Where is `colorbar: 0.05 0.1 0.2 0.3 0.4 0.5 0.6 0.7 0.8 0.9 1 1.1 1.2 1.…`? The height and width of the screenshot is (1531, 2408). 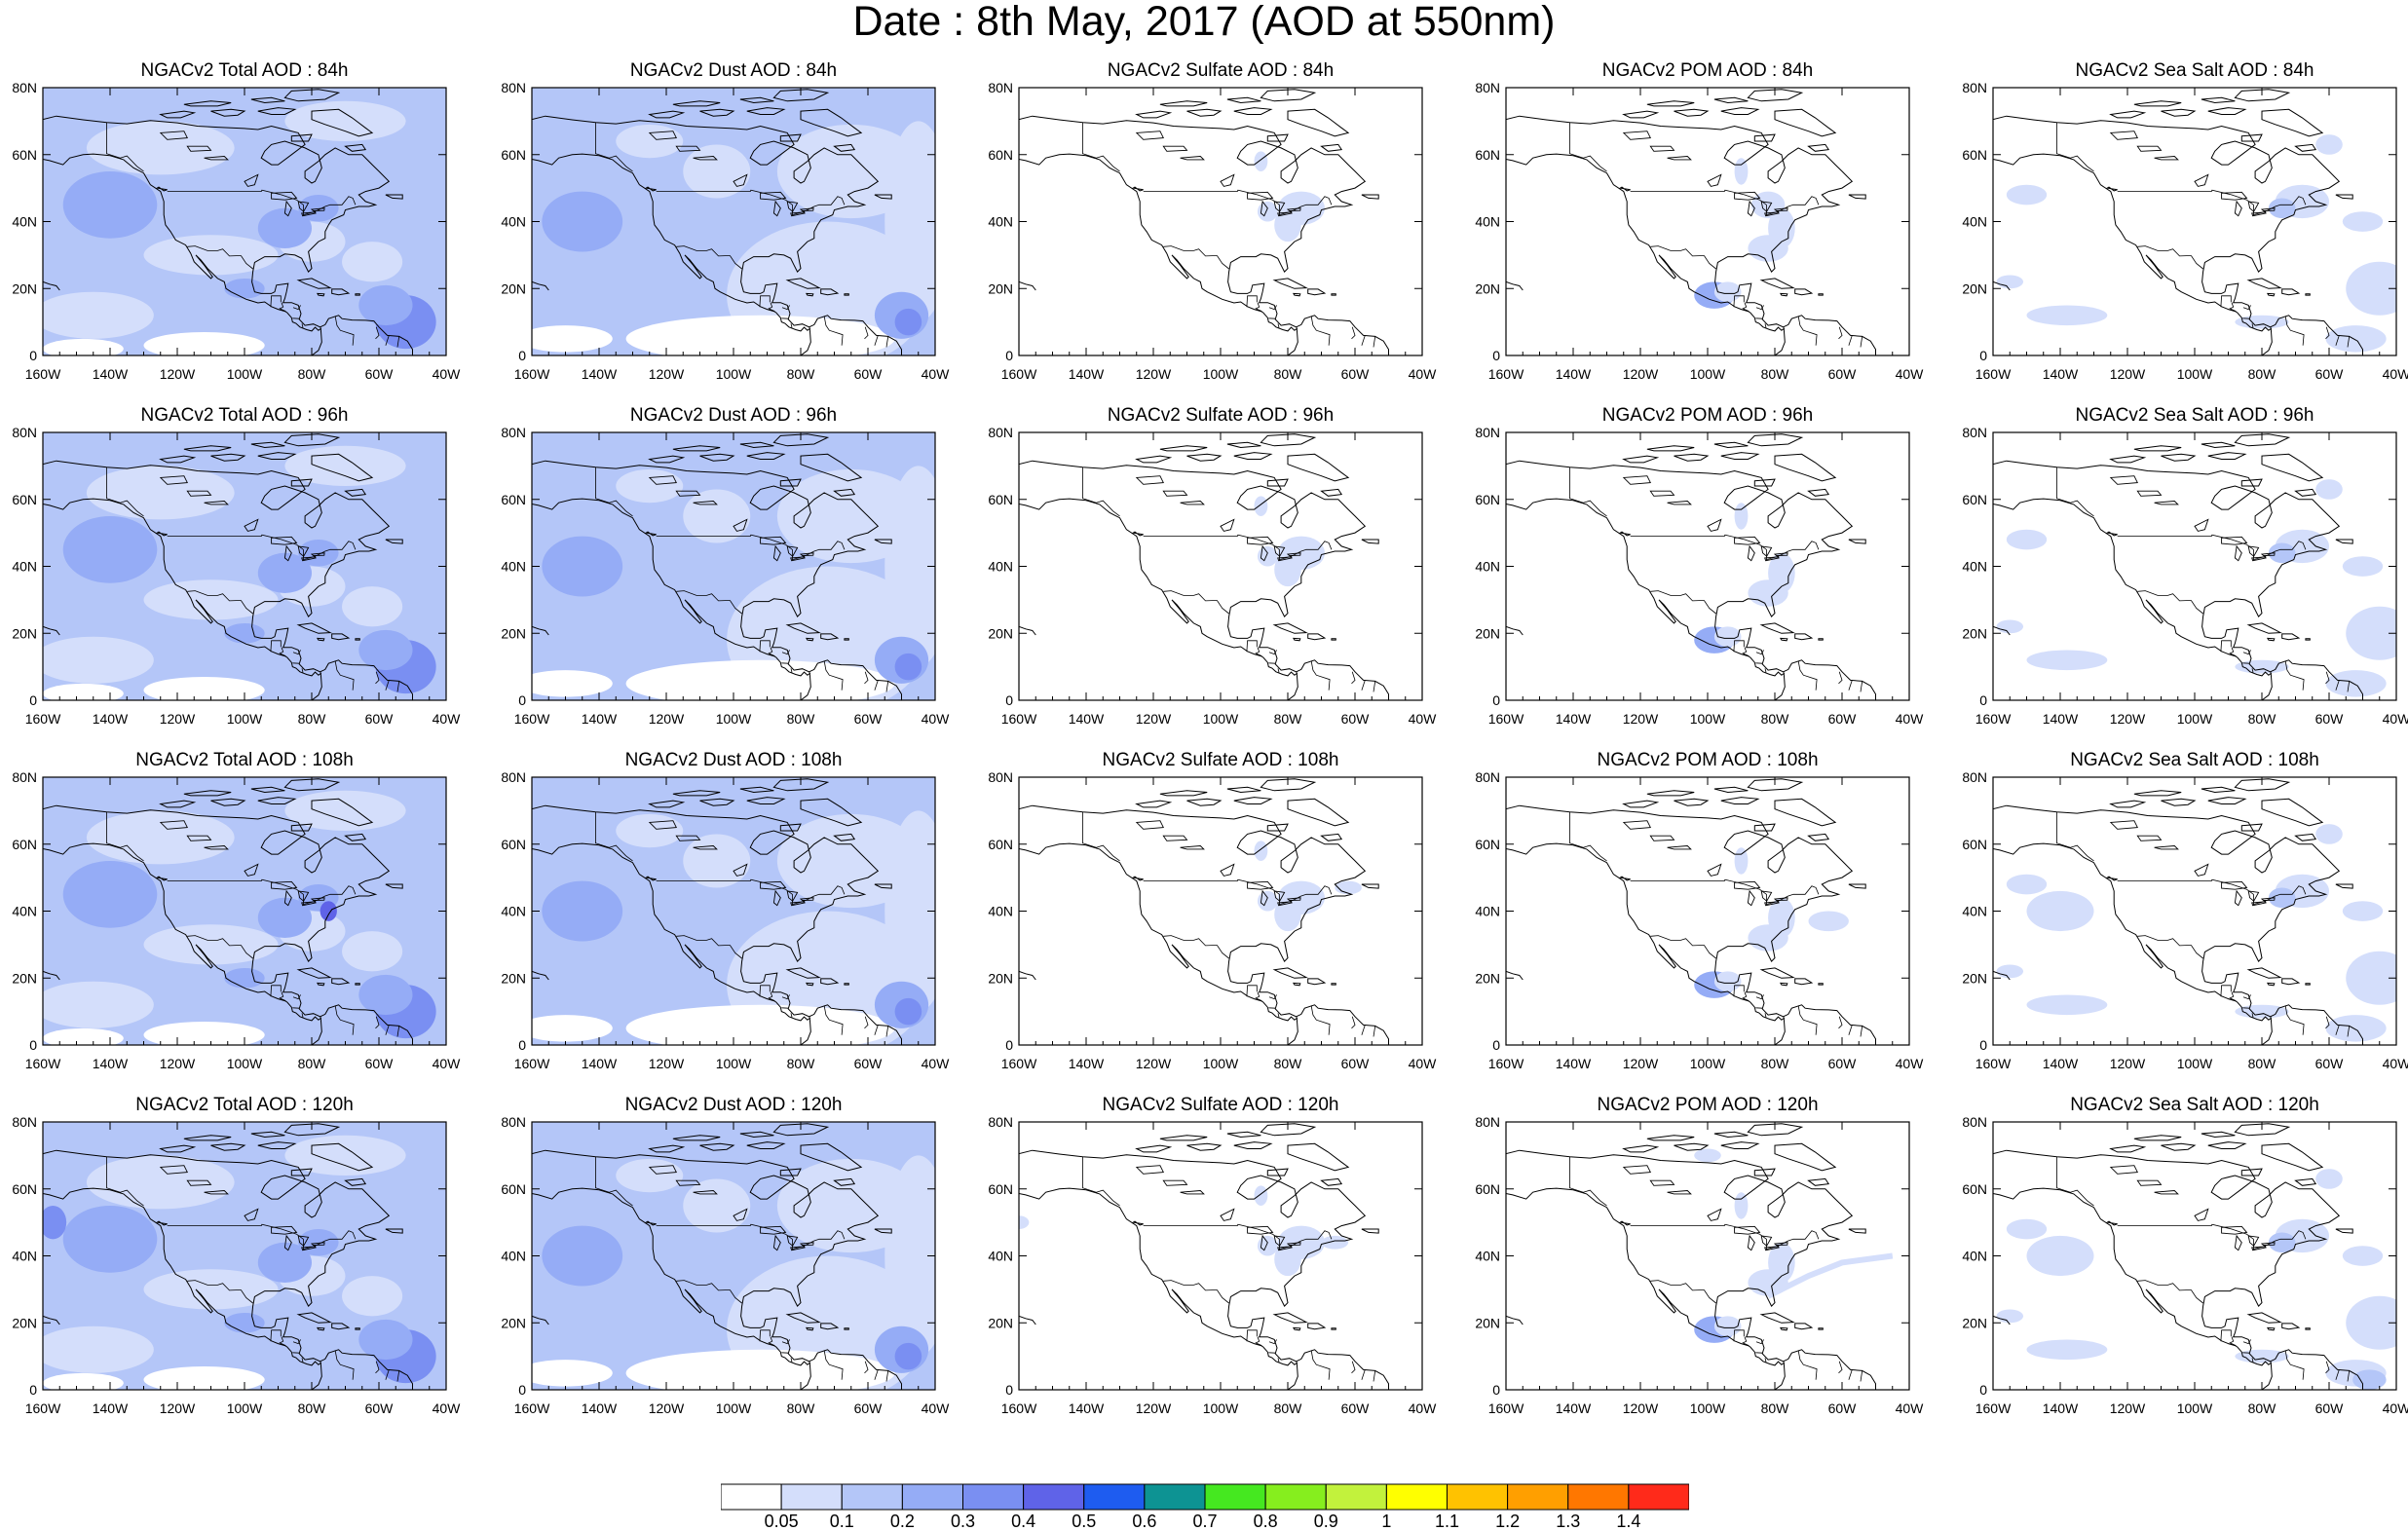 colorbar: 0.05 0.1 0.2 0.3 0.4 0.5 0.6 0.7 0.8 0.9 1 1.1 1.2 1.… is located at coordinates (1205, 1507).